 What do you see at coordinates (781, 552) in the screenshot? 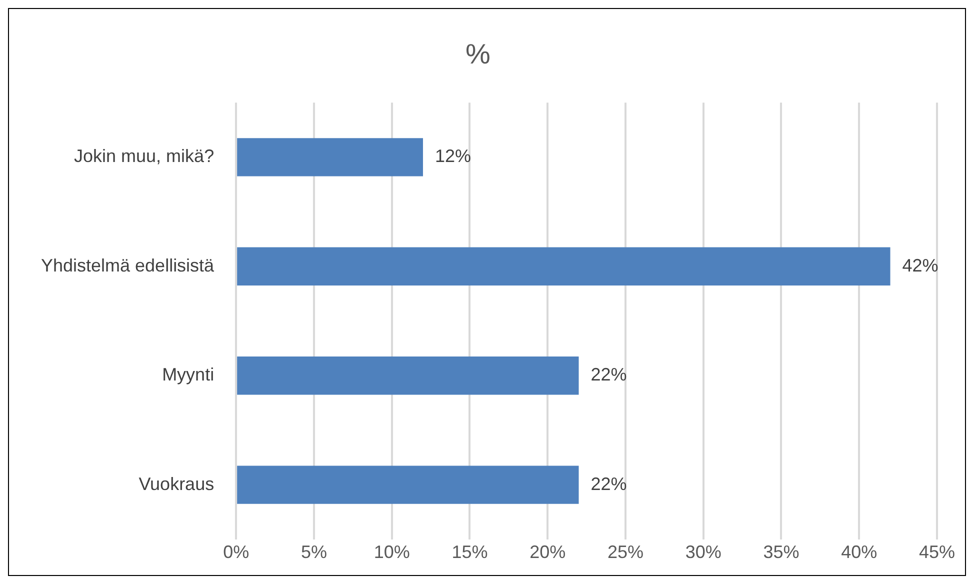
I see `x-tick-label: 35%` at bounding box center [781, 552].